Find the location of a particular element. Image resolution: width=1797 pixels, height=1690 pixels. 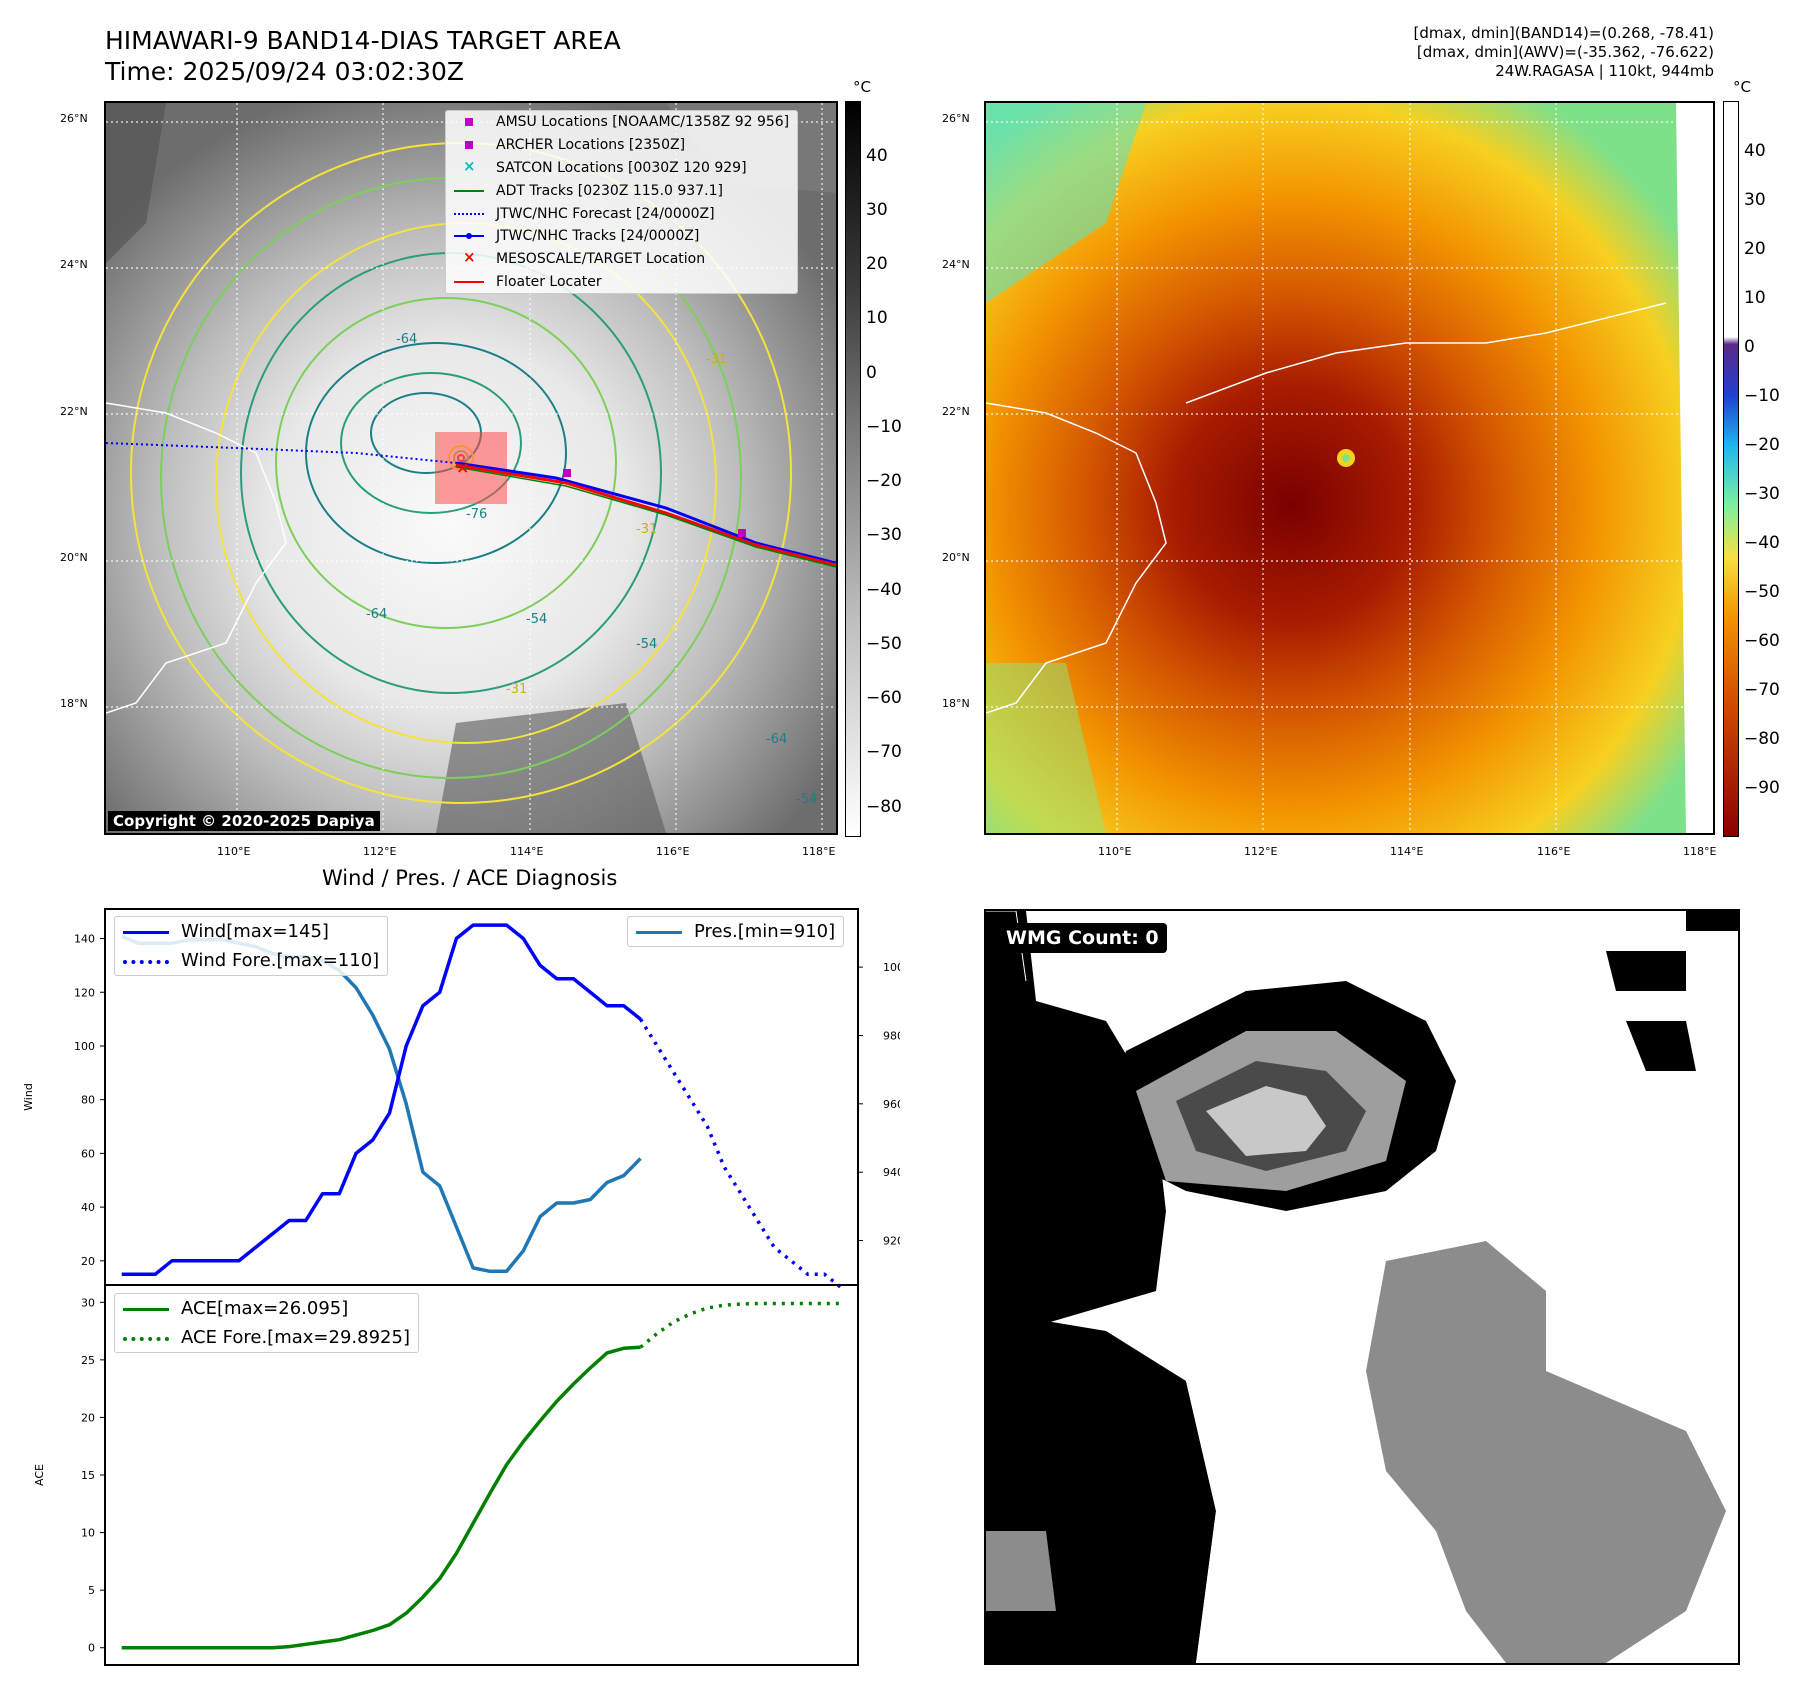

contour-label: -76 is located at coordinates (476, 514).